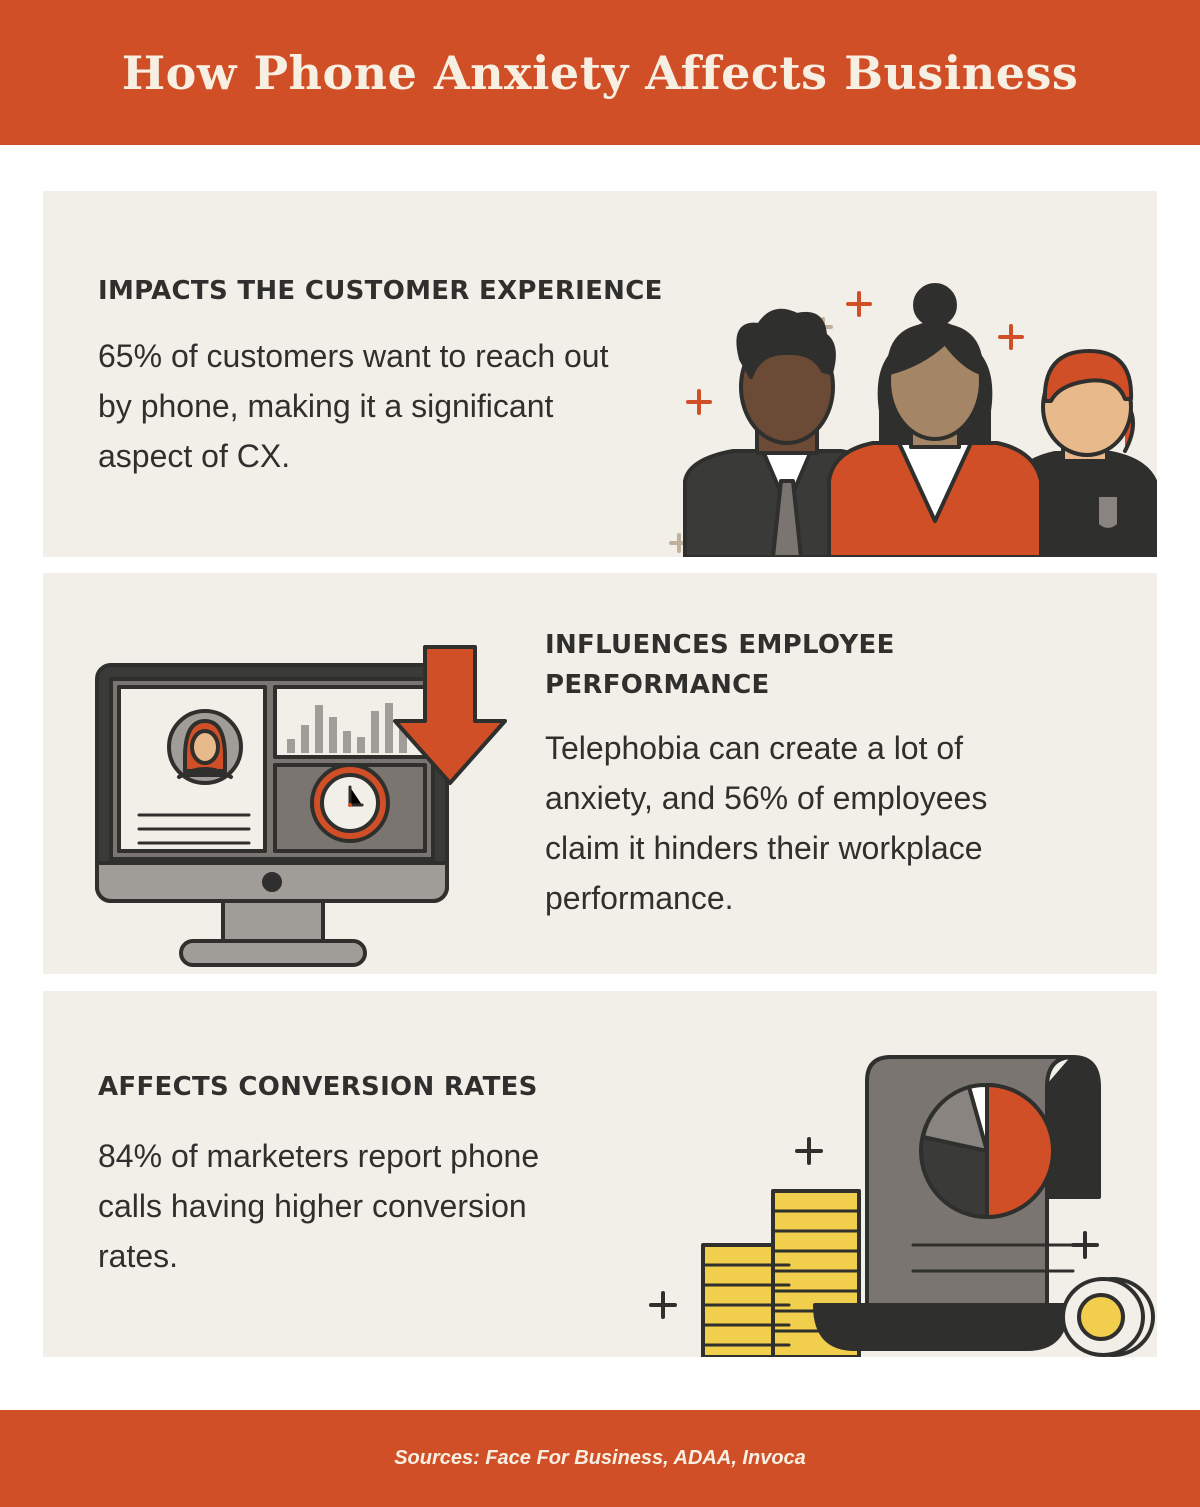 This screenshot has width=1200, height=1507. What do you see at coordinates (301, 806) in the screenshot?
I see `computer-monitor-icon` at bounding box center [301, 806].